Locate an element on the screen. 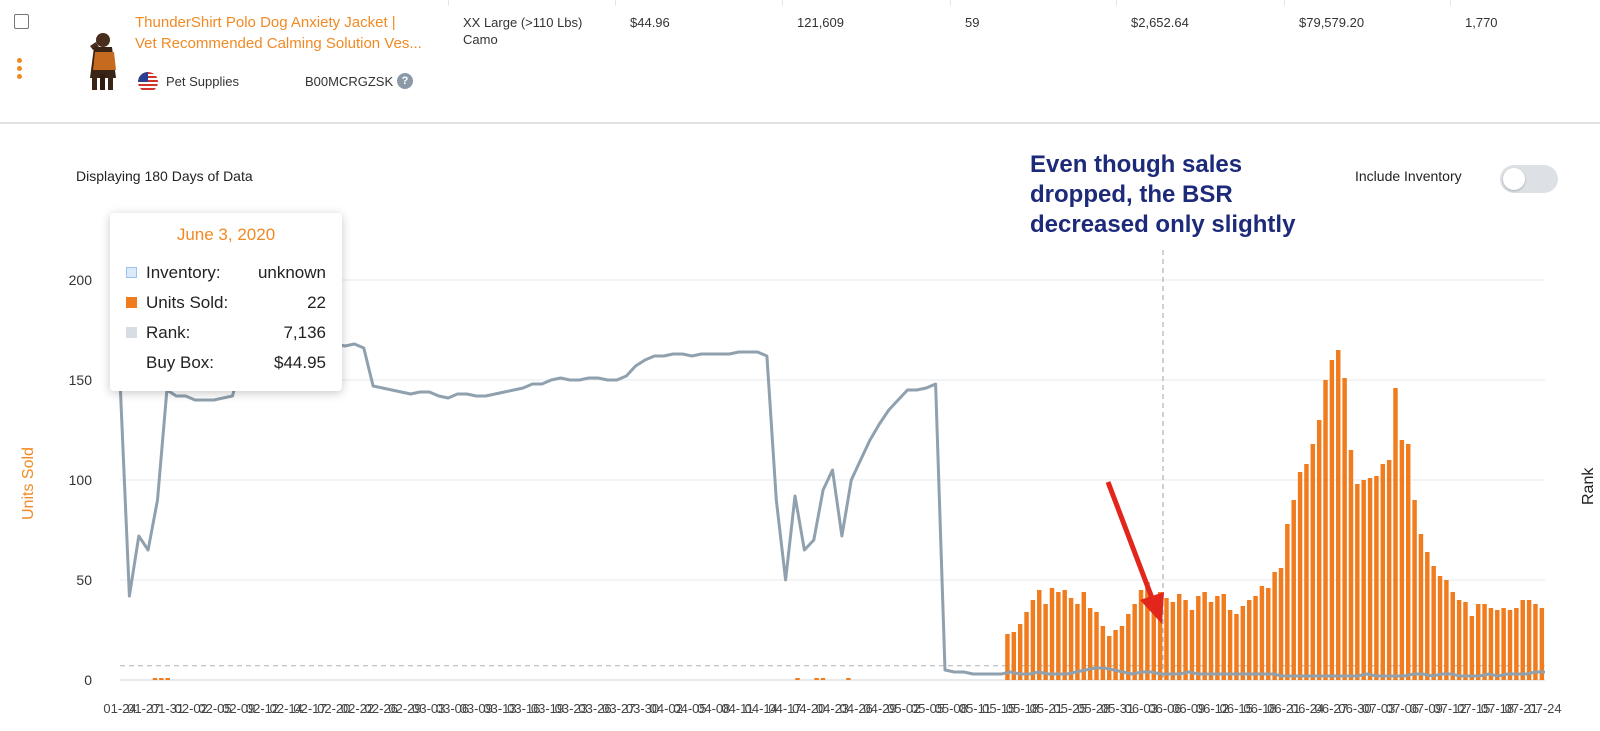 The width and height of the screenshot is (1600, 731). revenue-cell-2: $79,579.20 is located at coordinates (1332, 22).